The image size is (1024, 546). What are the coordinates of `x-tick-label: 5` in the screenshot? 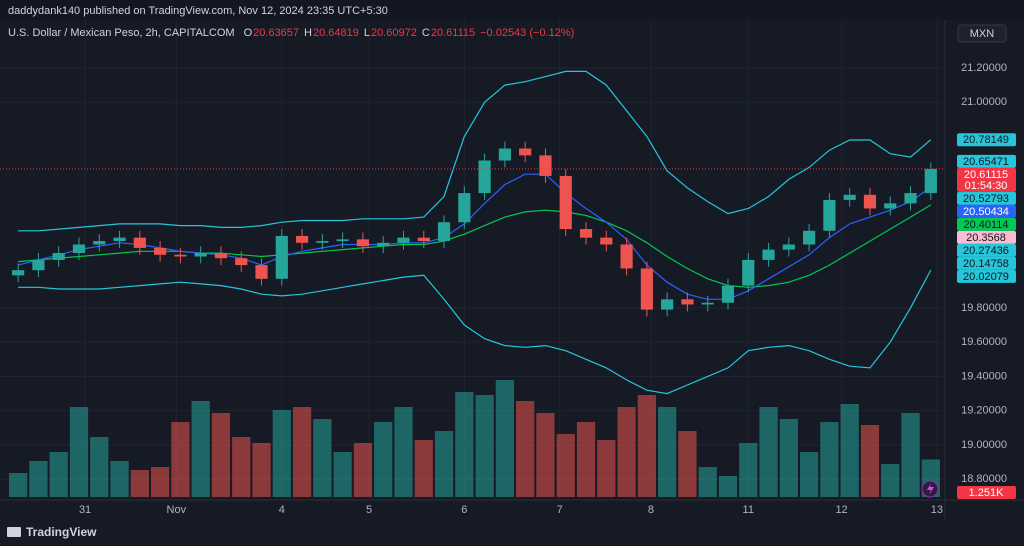 It's located at (369, 510).